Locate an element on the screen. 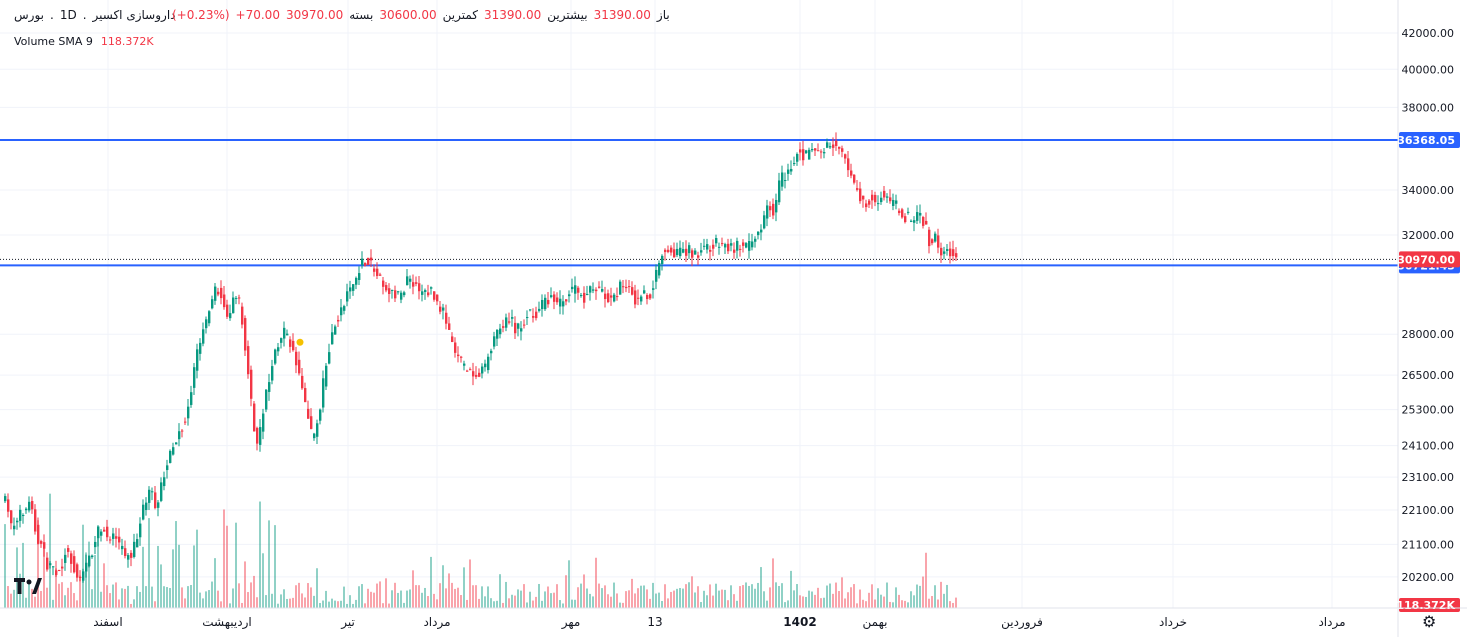 This screenshot has height=637, width=1467. time-tick-label: مرداد is located at coordinates (1331, 622).